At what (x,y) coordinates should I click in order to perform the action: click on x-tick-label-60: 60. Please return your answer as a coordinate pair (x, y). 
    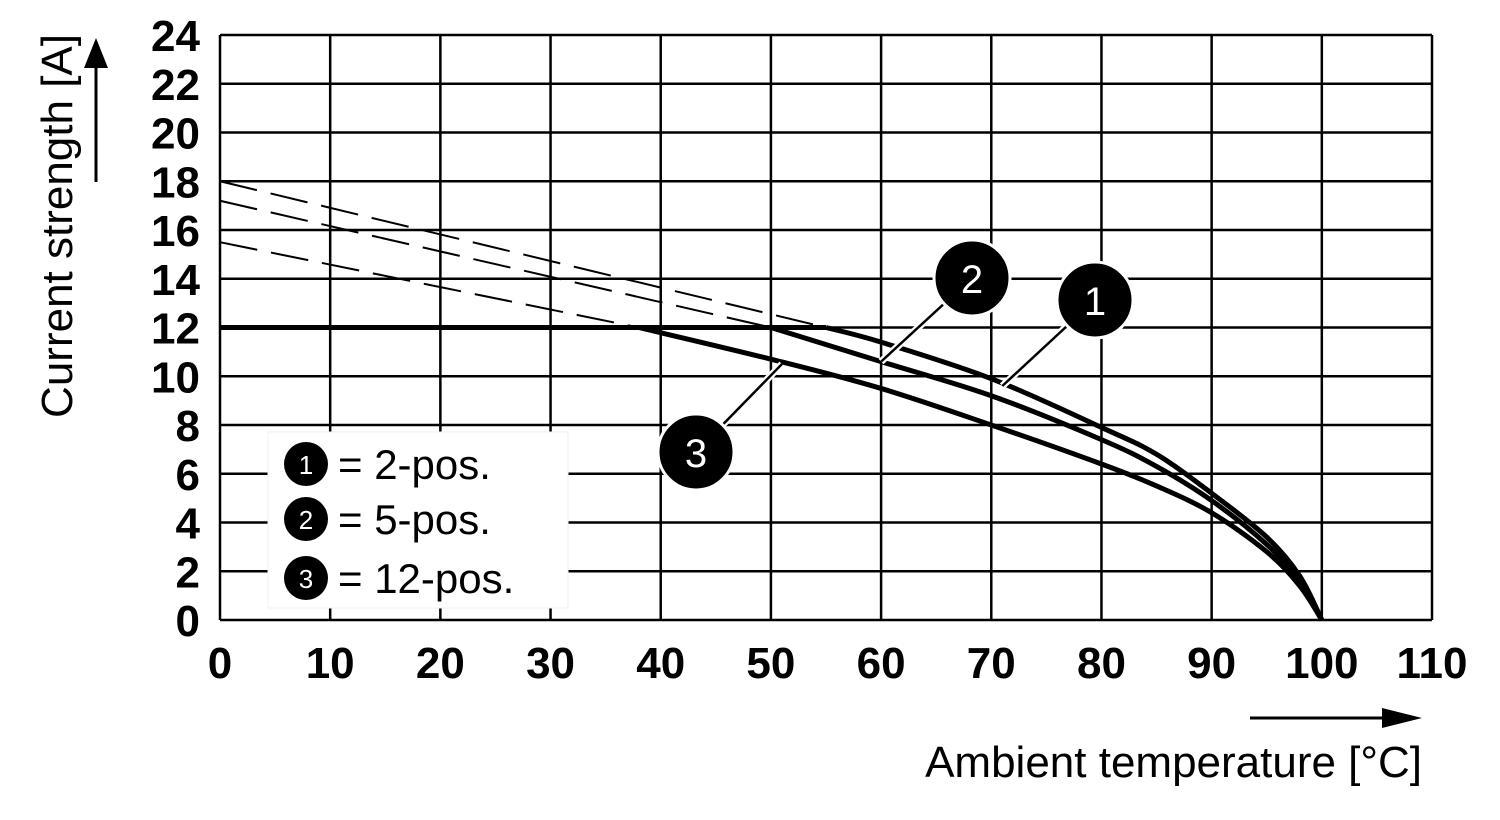
    Looking at the image, I should click on (881, 663).